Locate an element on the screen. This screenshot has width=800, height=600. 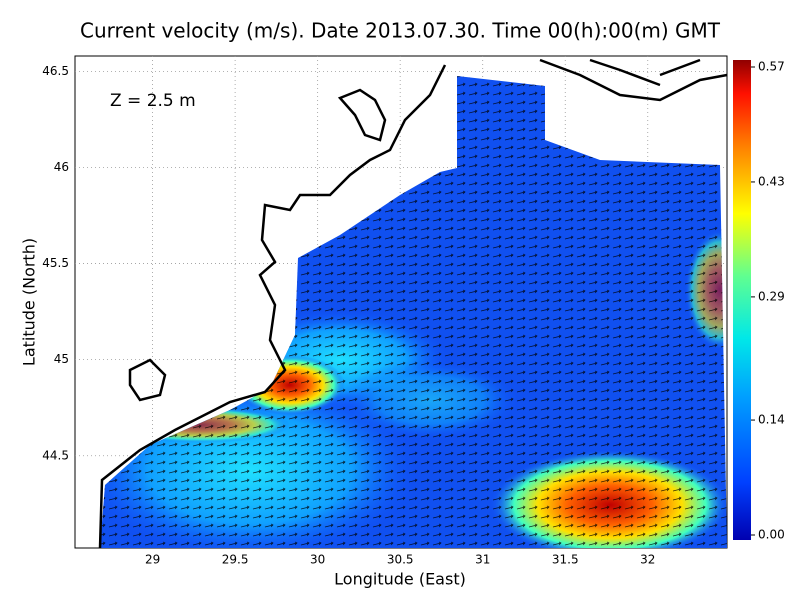
y-tick-label: 45 is located at coordinates (61, 359).